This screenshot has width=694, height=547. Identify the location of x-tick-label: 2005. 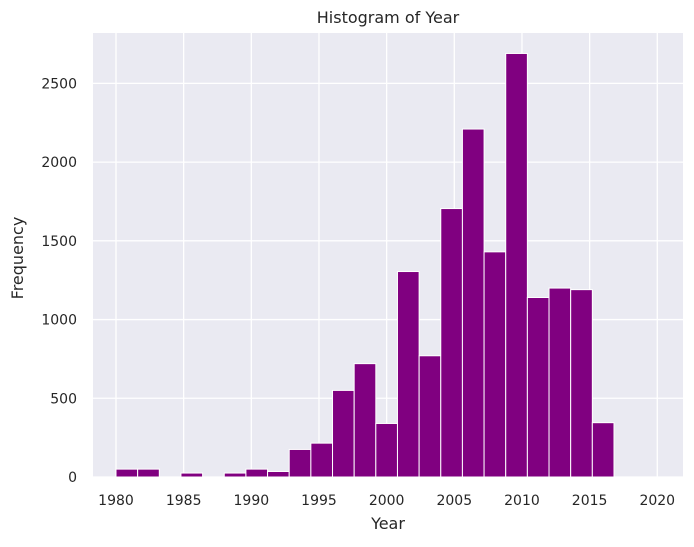
(454, 501).